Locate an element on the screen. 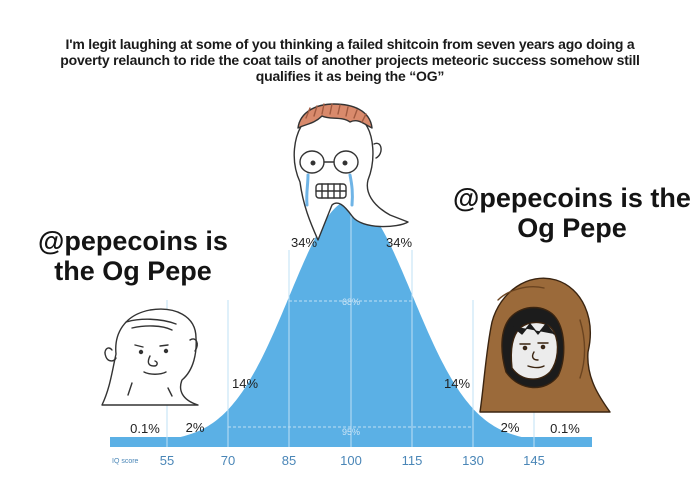 This screenshot has width=700, height=483. pct-right-center: 34% is located at coordinates (399, 242).